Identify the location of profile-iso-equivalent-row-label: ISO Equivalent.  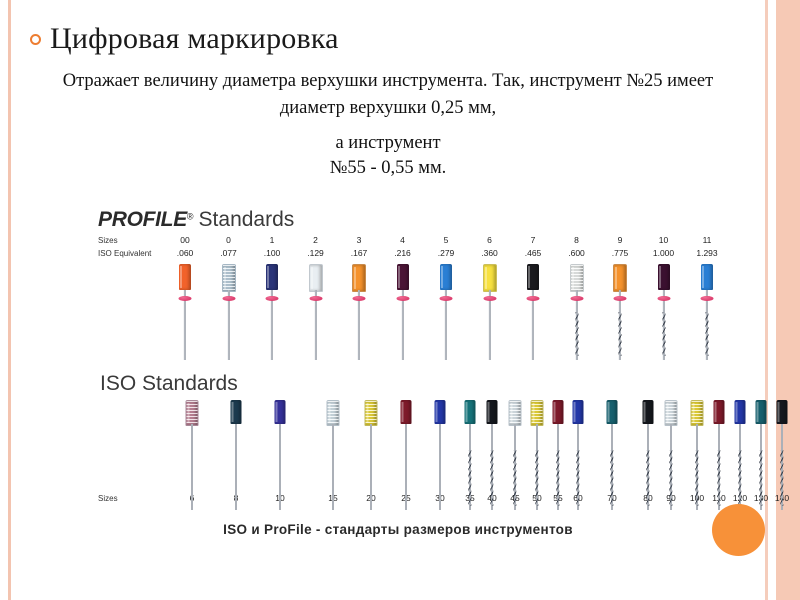
(125, 253).